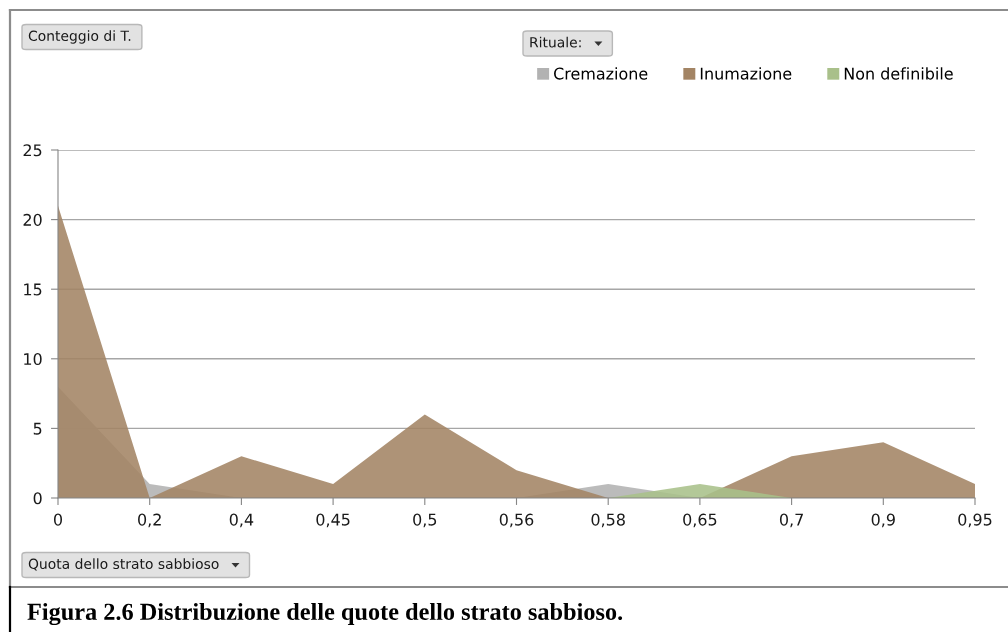 The width and height of the screenshot is (1008, 632). Describe the element at coordinates (333, 520) in the screenshot. I see `x-tick-label: 0,45` at that location.